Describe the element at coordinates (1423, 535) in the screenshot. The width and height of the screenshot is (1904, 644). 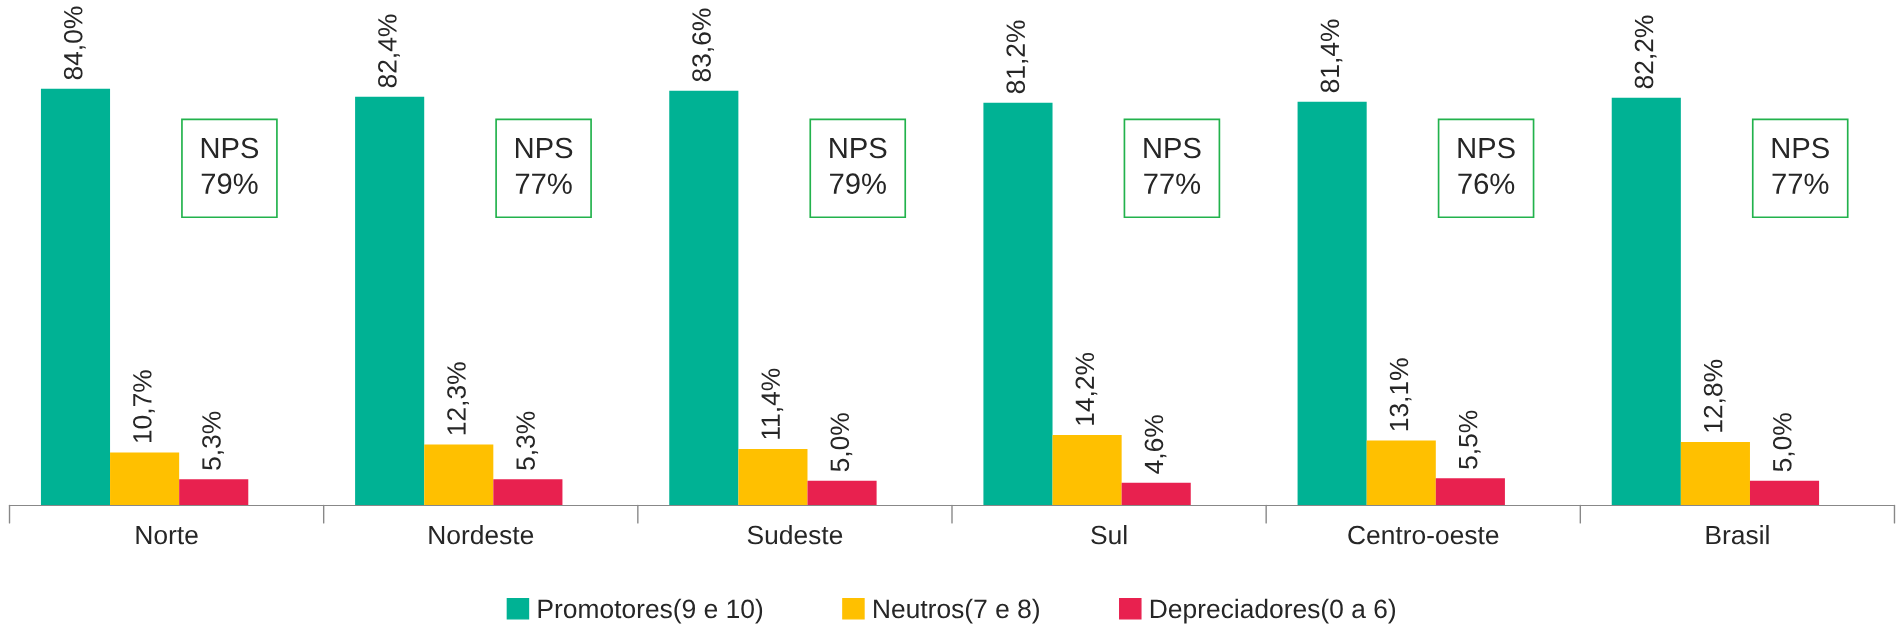
I see `x-tick-label: Centro-oeste` at that location.